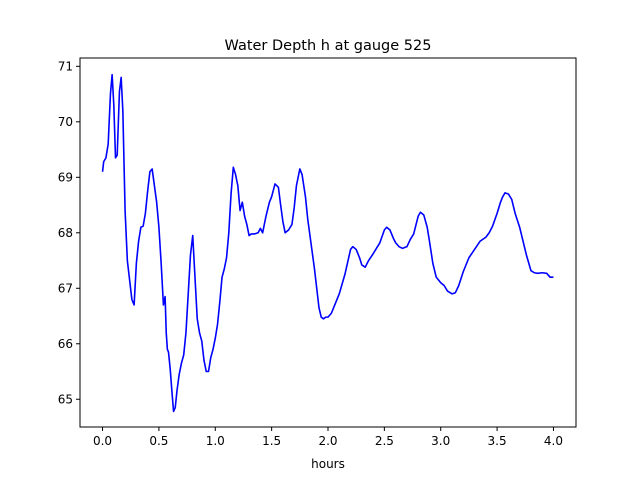 The height and width of the screenshot is (480, 640). What do you see at coordinates (65, 344) in the screenshot?
I see `y-tick-label: 66` at bounding box center [65, 344].